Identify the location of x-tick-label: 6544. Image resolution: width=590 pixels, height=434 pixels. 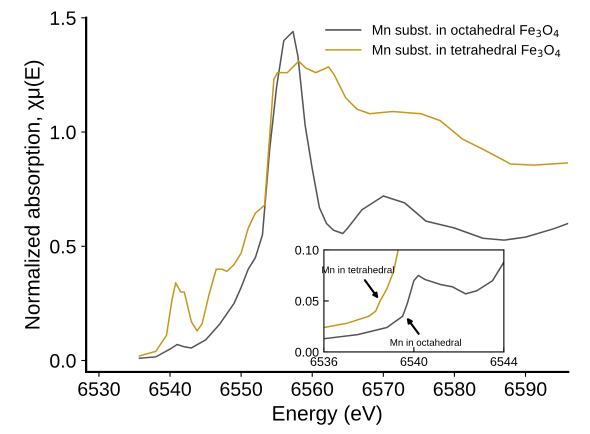
(504, 361).